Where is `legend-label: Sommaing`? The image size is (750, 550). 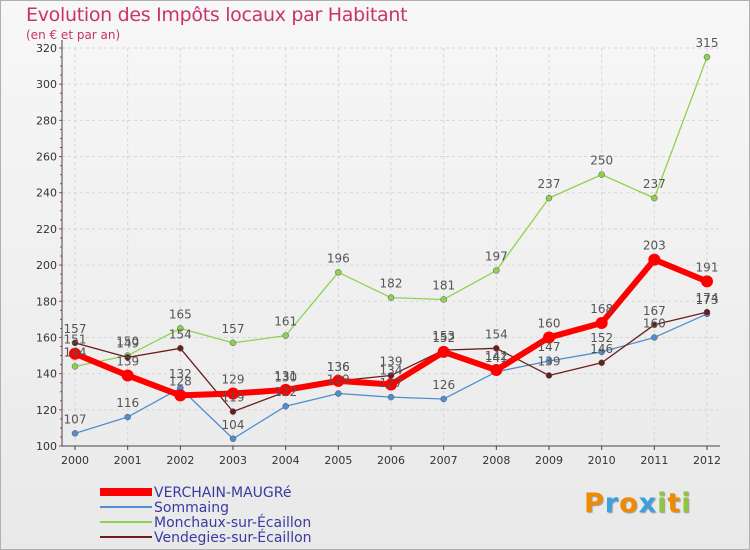
legend-label: Sommaing is located at coordinates (191, 508).